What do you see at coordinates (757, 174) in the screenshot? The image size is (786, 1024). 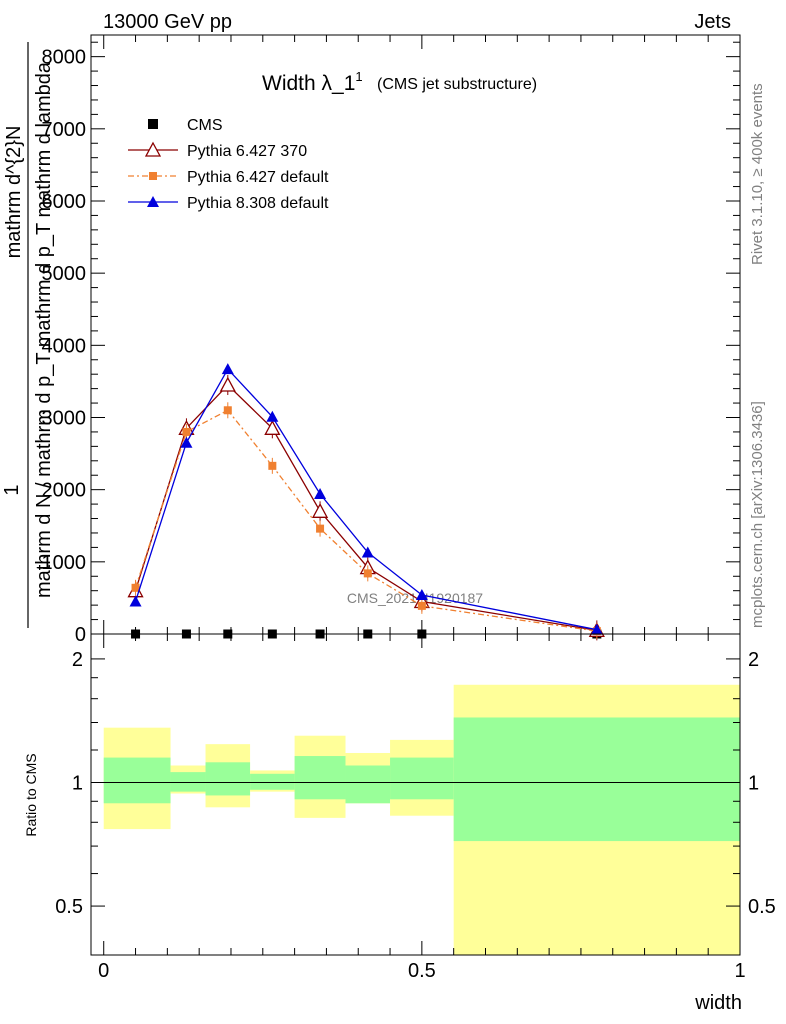 I see `rivet-label: Rivet 3.1.10, ≥ 400k events` at bounding box center [757, 174].